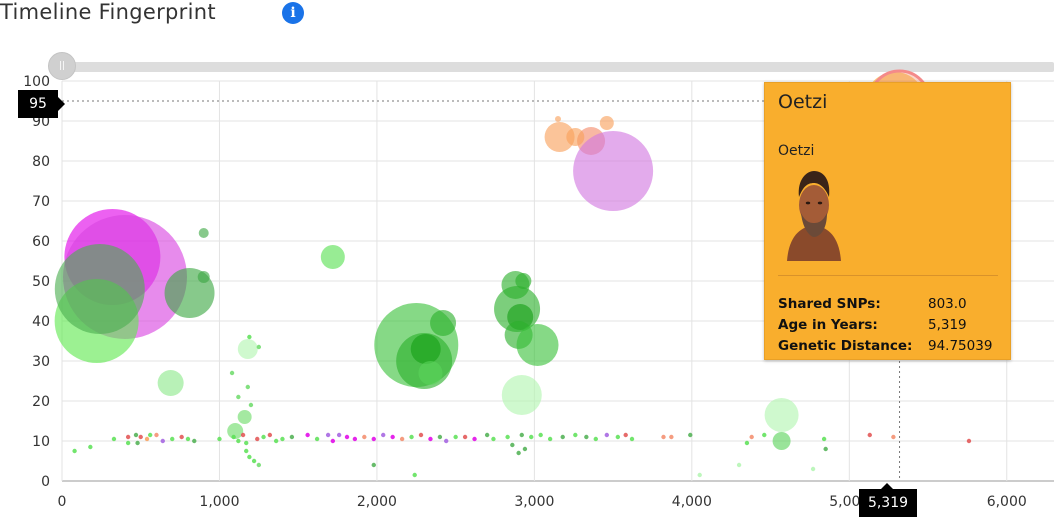 The width and height of the screenshot is (1054, 519). Describe the element at coordinates (293, 13) in the screenshot. I see `info-icon: i` at that location.